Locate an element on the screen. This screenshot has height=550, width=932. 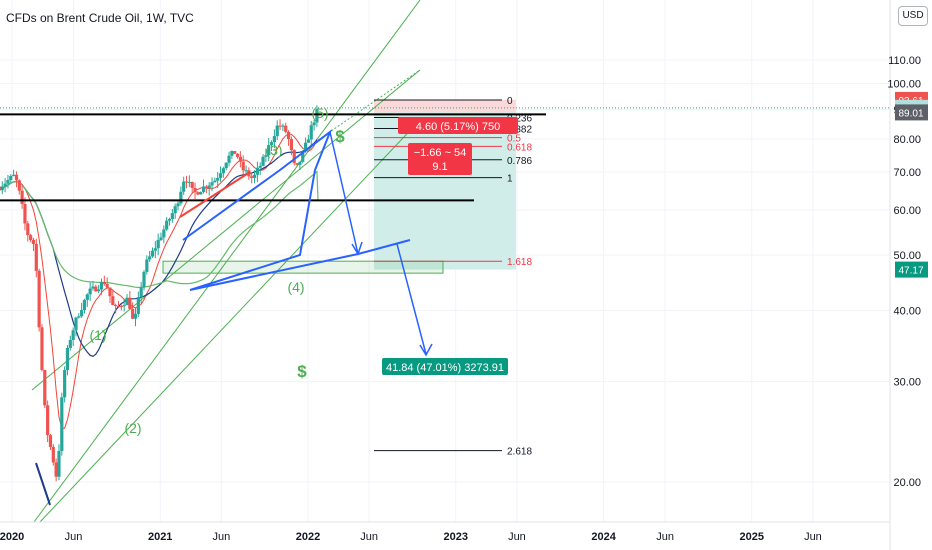
wave-label: (1) is located at coordinates (97, 335).